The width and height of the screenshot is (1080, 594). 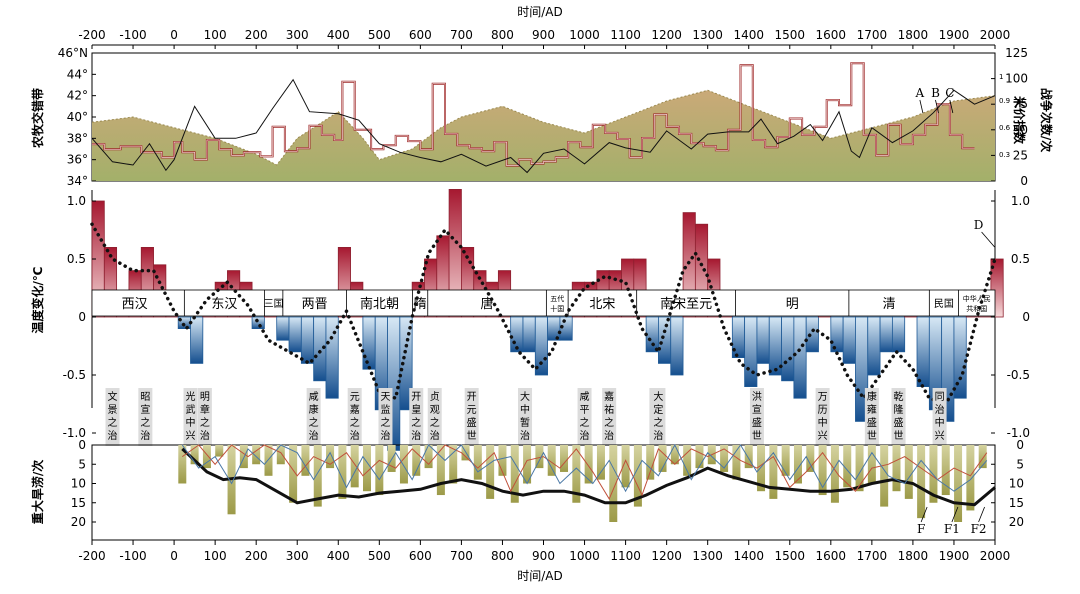 What do you see at coordinates (215, 35) in the screenshot?
I see `top-x-tick-label: 100` at bounding box center [215, 35].